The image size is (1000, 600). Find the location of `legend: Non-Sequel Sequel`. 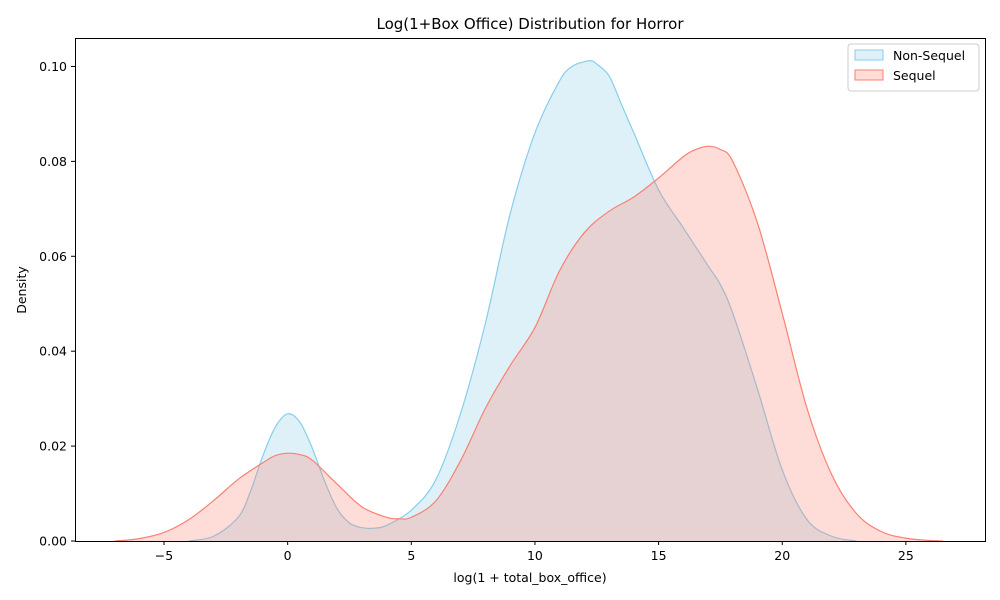

legend: Non-Sequel Sequel is located at coordinates (913, 67).